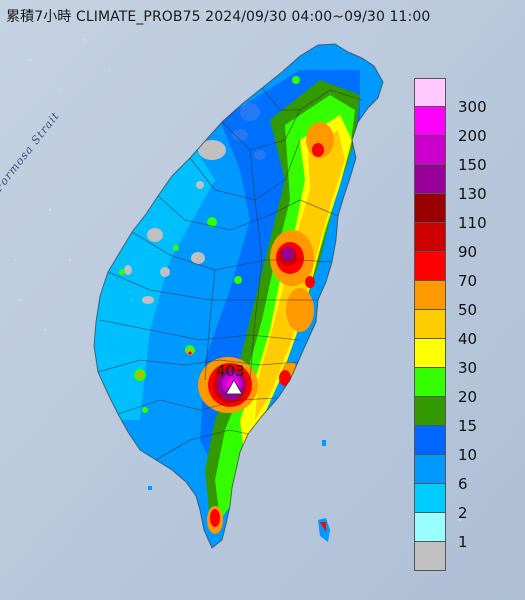 Image resolution: width=525 pixels, height=600 pixels. Describe the element at coordinates (468, 339) in the screenshot. I see `legend-label: 40` at that location.